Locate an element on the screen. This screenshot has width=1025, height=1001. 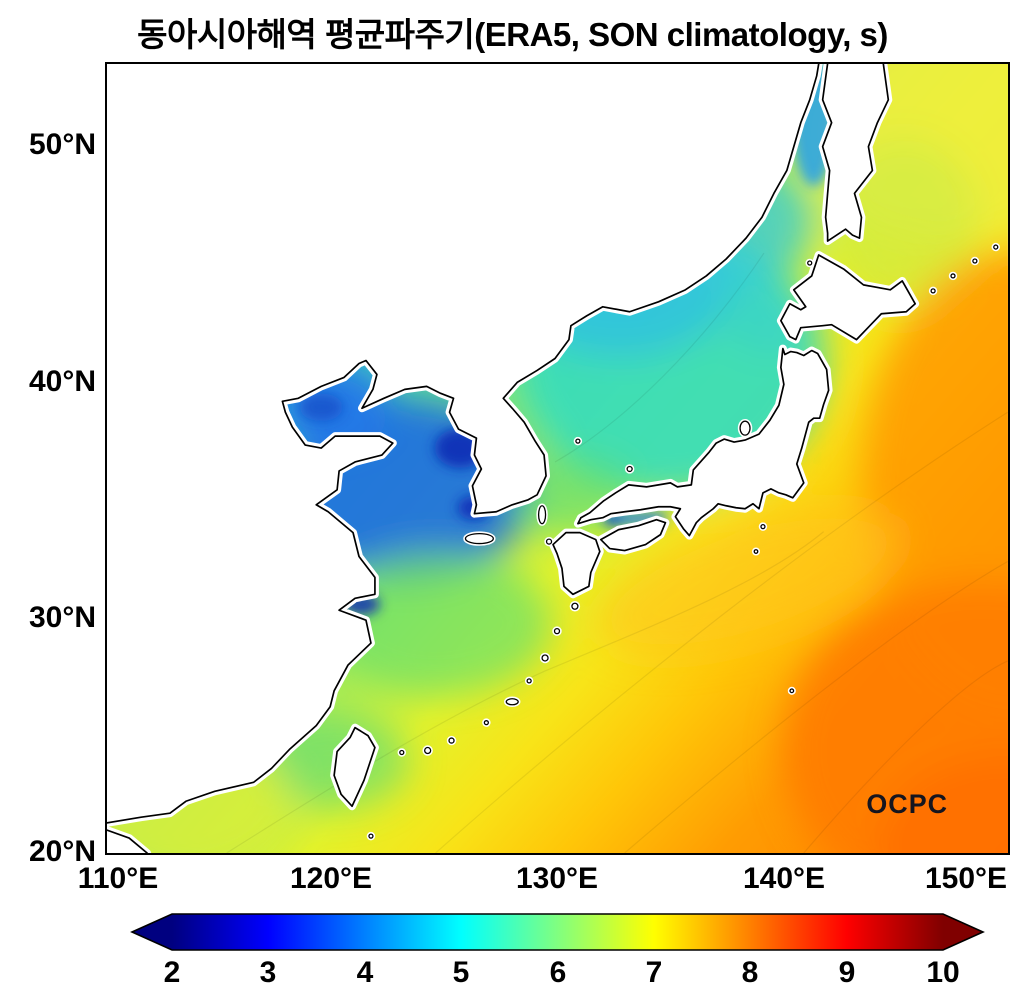
x-tick-130e: 130°E is located at coordinates (557, 878).